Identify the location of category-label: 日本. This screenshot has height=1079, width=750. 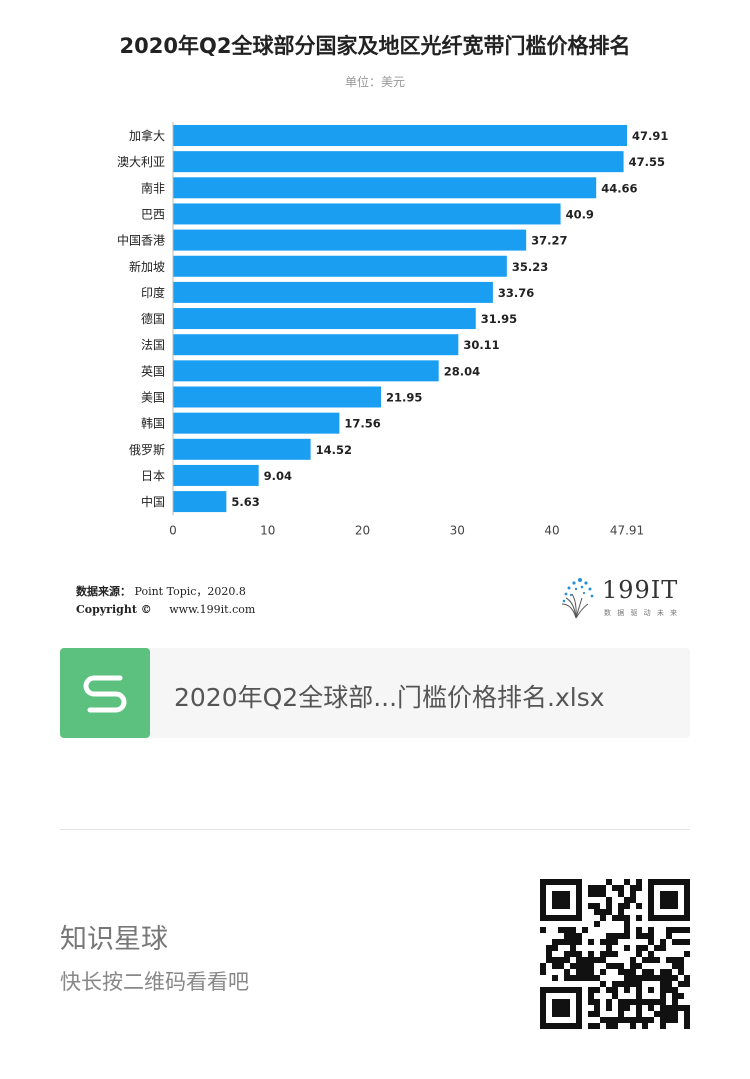
(153, 476).